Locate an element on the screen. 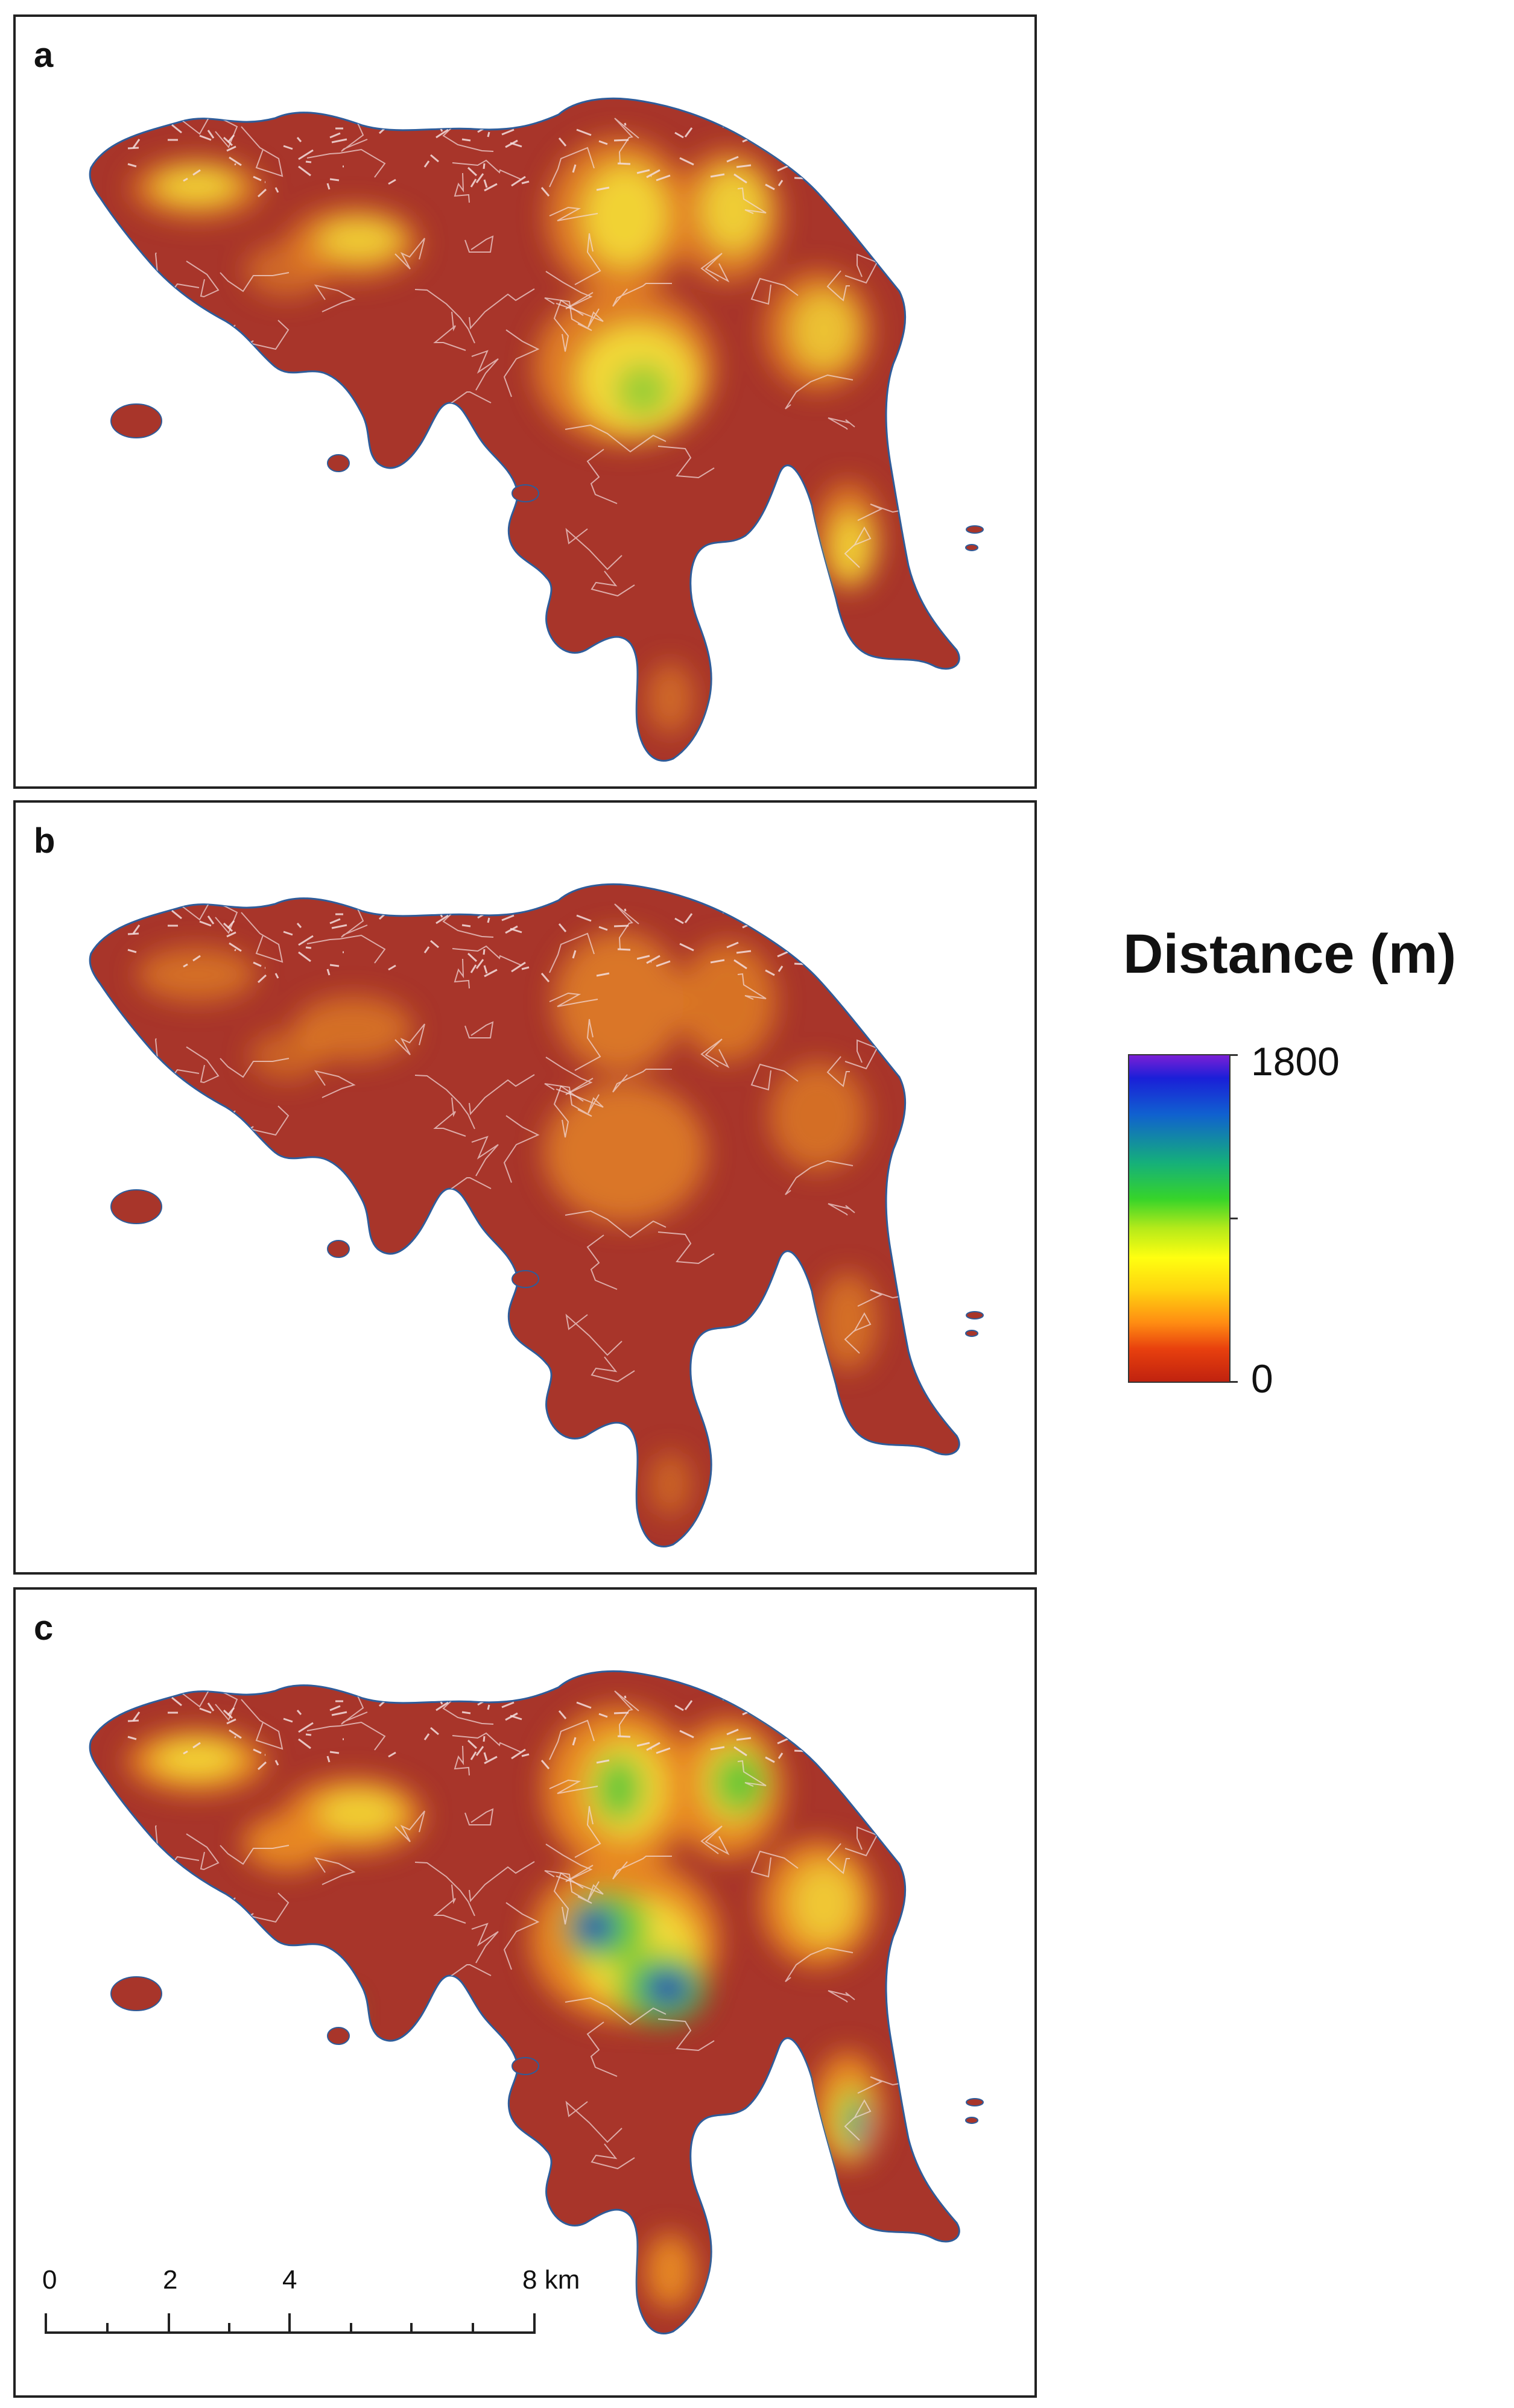 Image resolution: width=1514 pixels, height=2408 pixels. legend-min-label: 0 is located at coordinates (1262, 1378).